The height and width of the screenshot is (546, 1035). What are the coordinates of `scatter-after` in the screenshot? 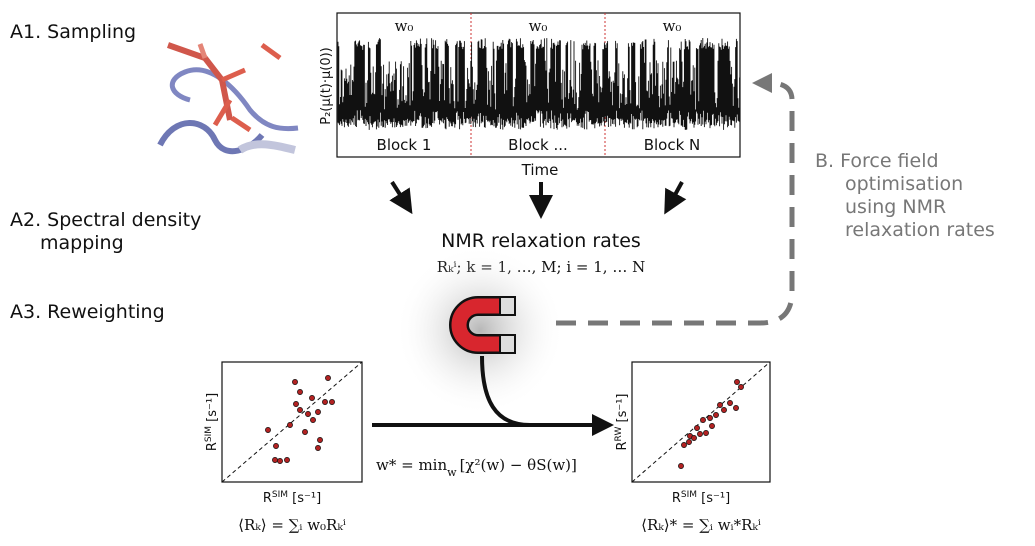 It's located at (701, 422).